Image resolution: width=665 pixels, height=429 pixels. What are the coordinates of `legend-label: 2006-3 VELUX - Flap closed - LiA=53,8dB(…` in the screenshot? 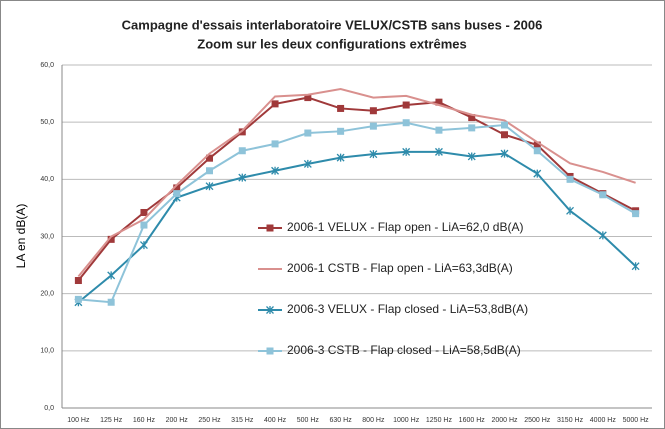 It's located at (407, 309).